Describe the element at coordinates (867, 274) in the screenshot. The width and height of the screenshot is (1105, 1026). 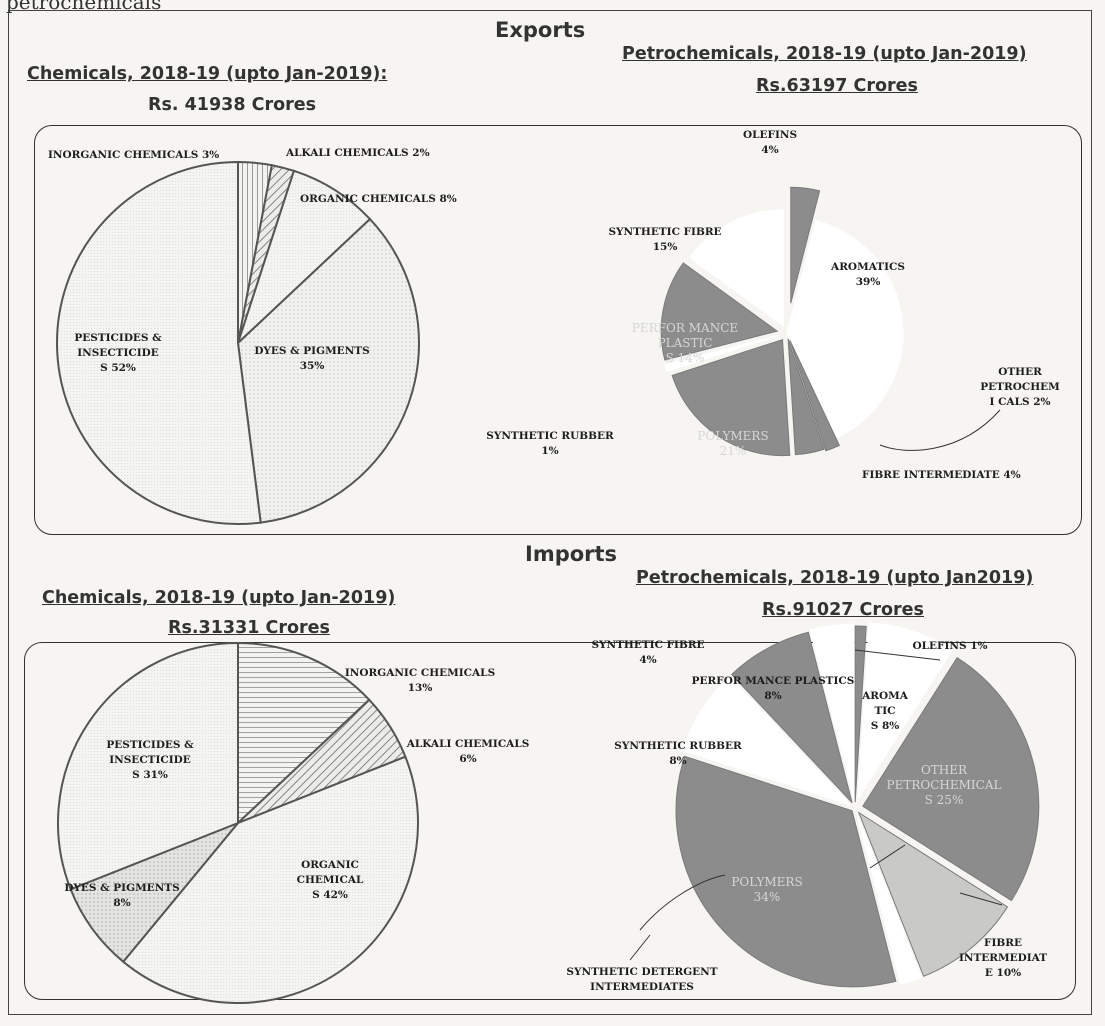
I see `slice-label-aromatics: AROMATICS 39%` at that location.